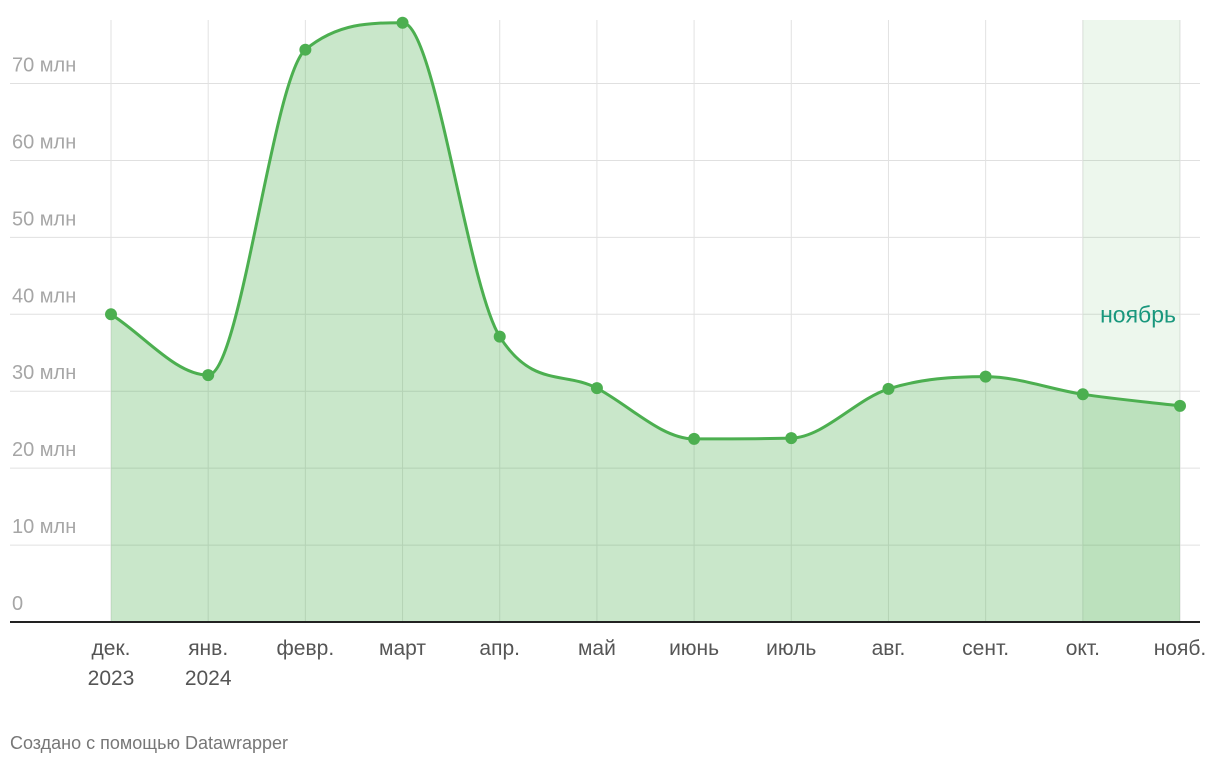 Image resolution: width=1220 pixels, height=768 pixels. I want to click on y-tick-label: 70 млн, so click(44, 66).